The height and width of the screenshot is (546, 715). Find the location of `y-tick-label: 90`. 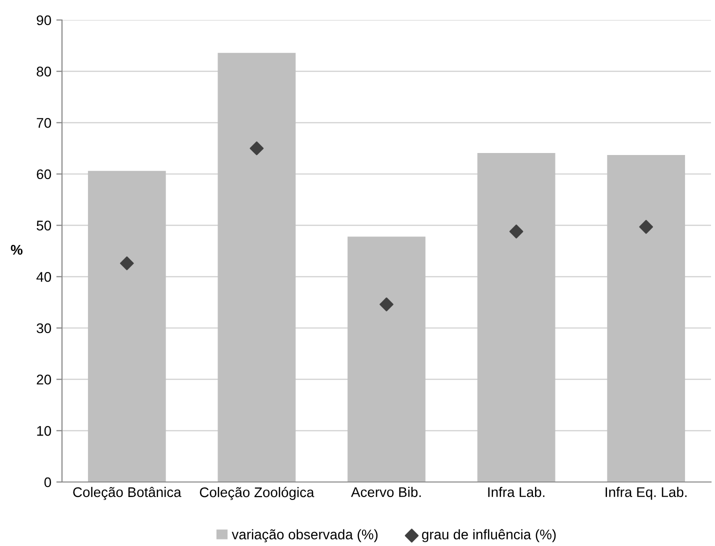

y-tick-label: 90 is located at coordinates (44, 20).